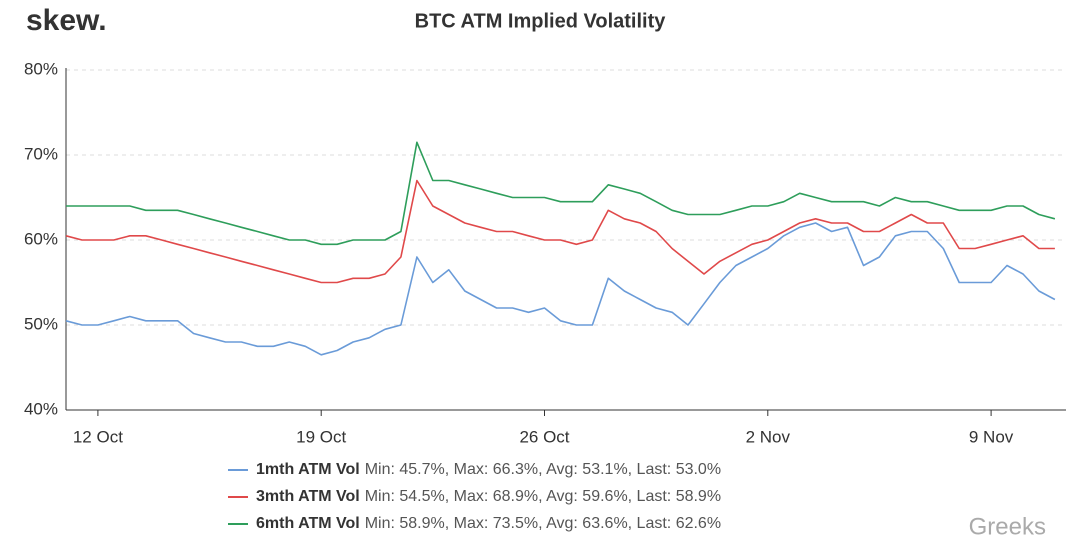 This screenshot has height=543, width=1080. Describe the element at coordinates (541, 21) in the screenshot. I see `chart-title: BTC ATM Implied Volatility` at that location.